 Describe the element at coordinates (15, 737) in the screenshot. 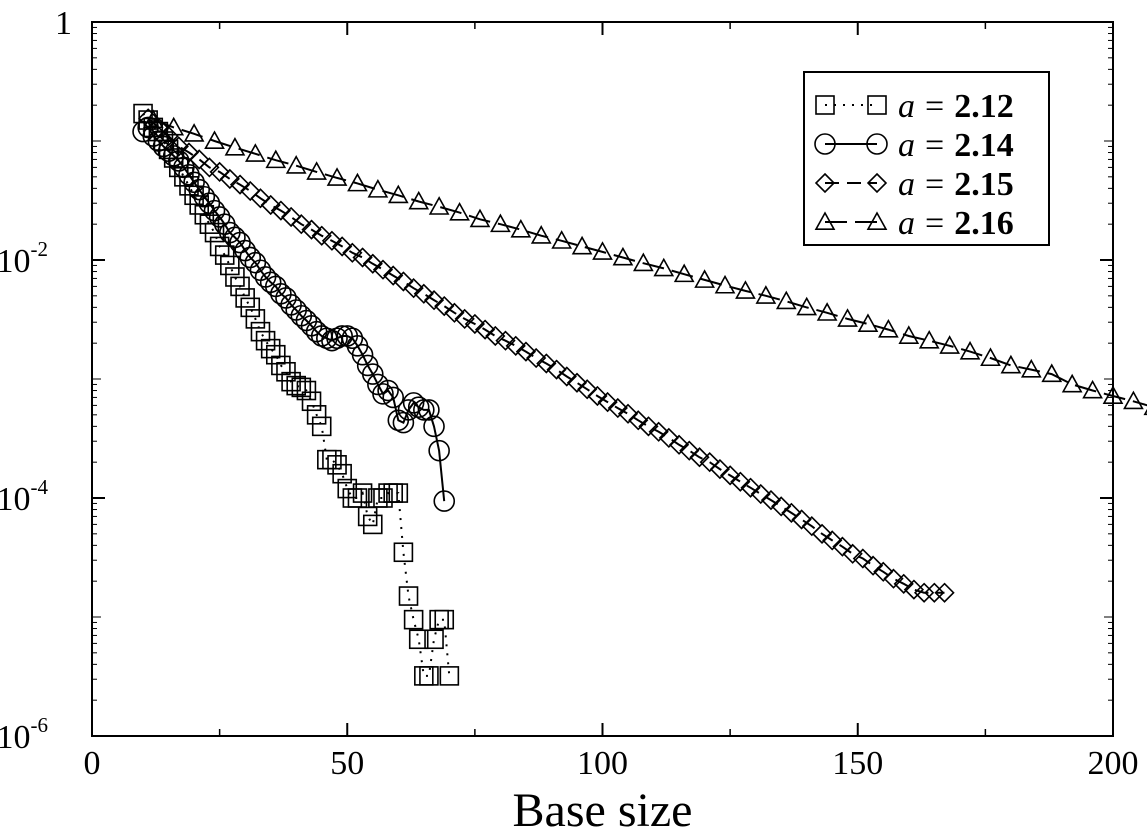

I see `y-tick-base: 10` at that location.